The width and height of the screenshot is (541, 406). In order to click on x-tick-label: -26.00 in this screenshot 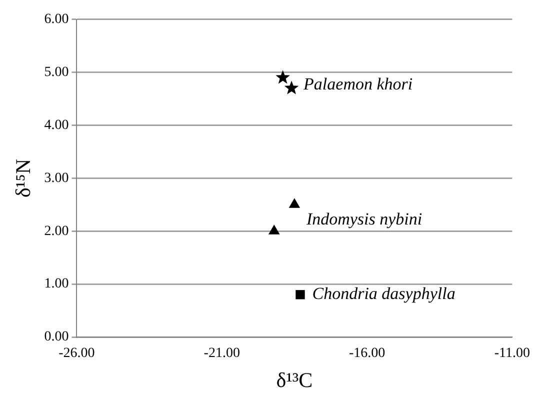, I will do `click(76, 354)`.